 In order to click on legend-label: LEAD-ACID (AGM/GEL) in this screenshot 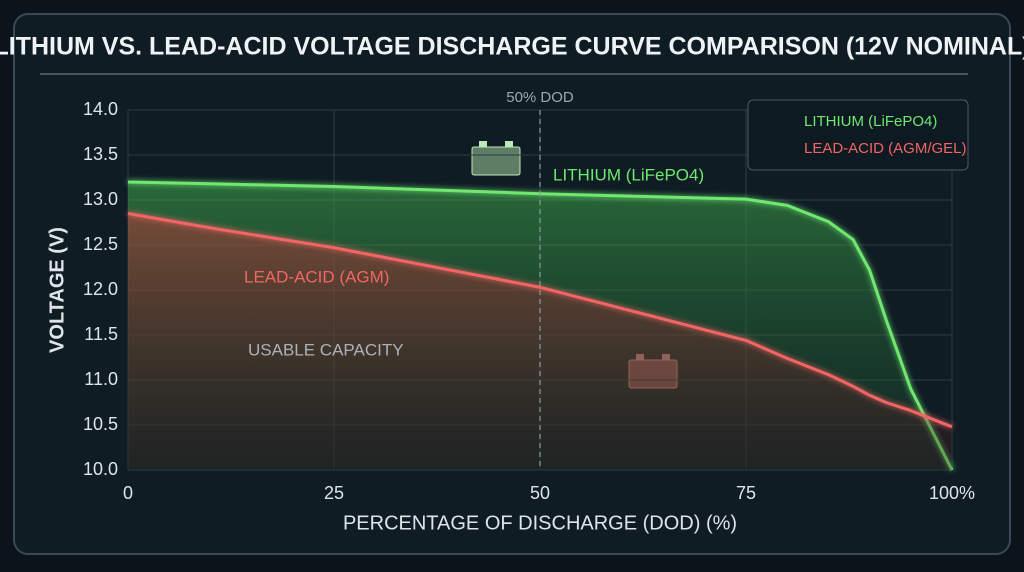, I will do `click(885, 148)`.